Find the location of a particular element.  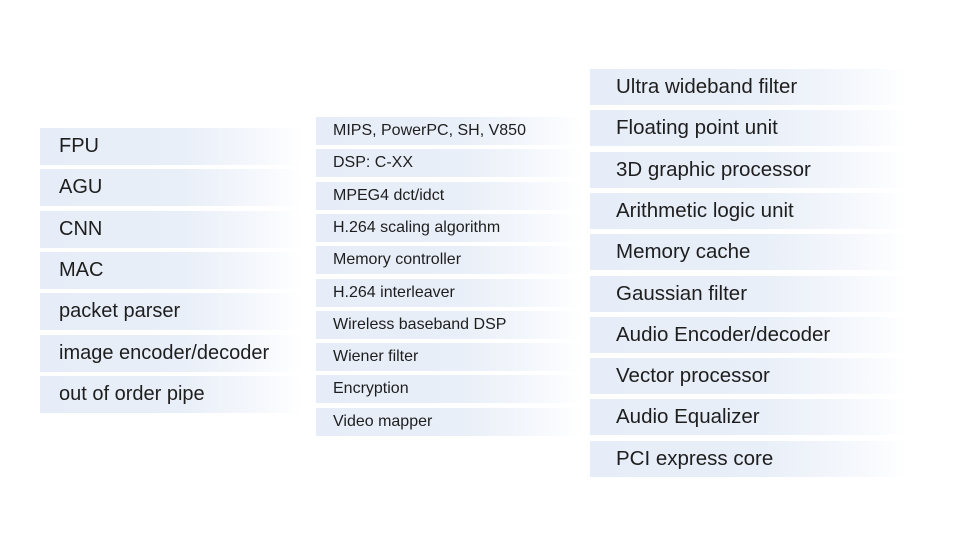

list-item: MPEG4 dct/idct is located at coordinates (449, 195).